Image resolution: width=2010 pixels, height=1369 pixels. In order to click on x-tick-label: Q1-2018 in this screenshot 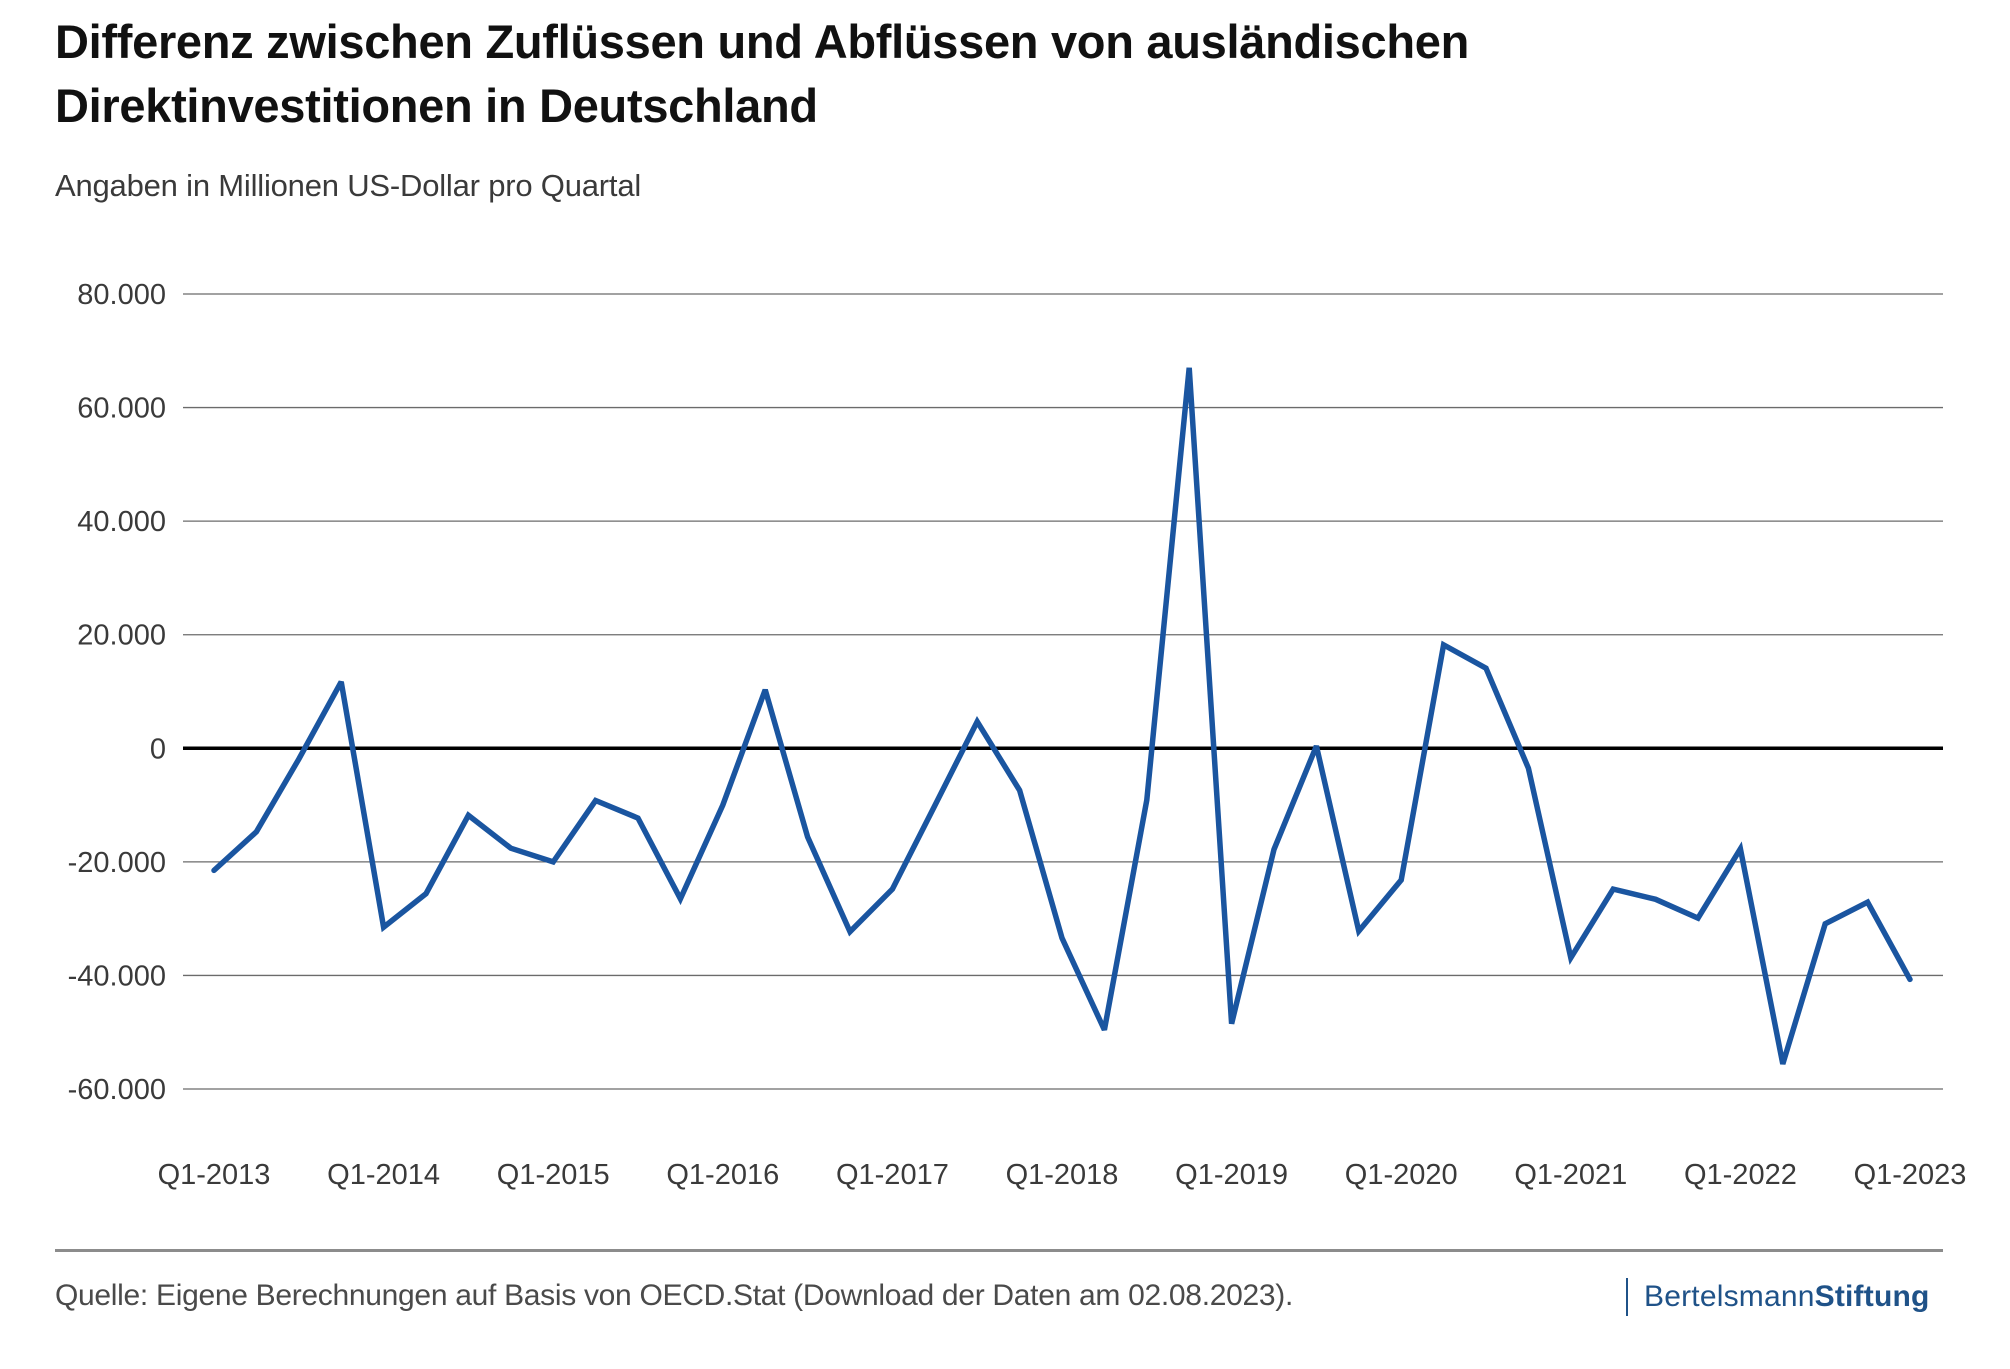, I will do `click(1062, 1175)`.